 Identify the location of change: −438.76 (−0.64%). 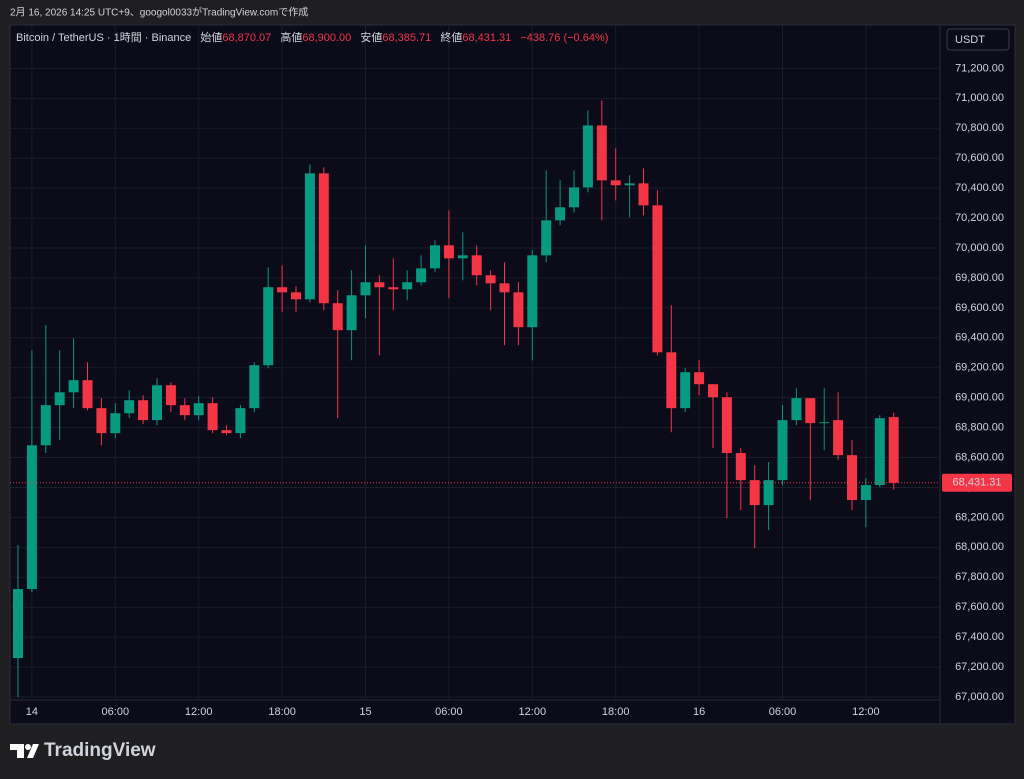
(564, 38).